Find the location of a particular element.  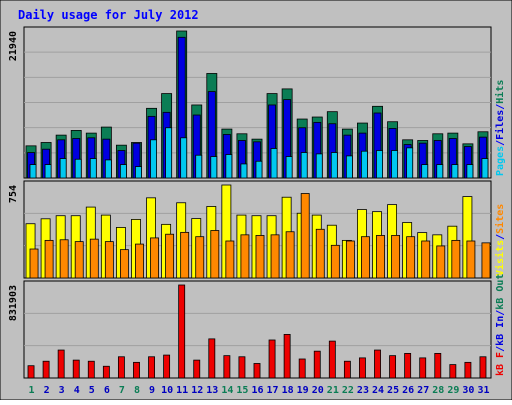

day-label: 8 is located at coordinates (137, 390).